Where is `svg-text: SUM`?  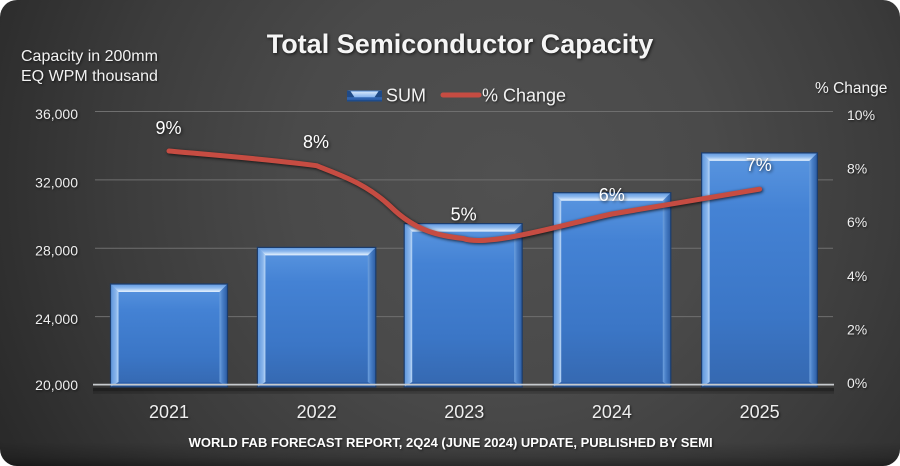 svg-text: SUM is located at coordinates (406, 96).